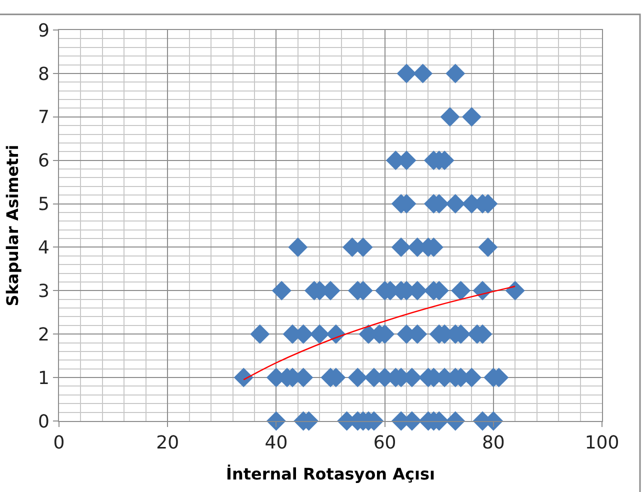 The image size is (642, 492). What do you see at coordinates (384, 443) in the screenshot?
I see `x-tick-label: 60` at bounding box center [384, 443].